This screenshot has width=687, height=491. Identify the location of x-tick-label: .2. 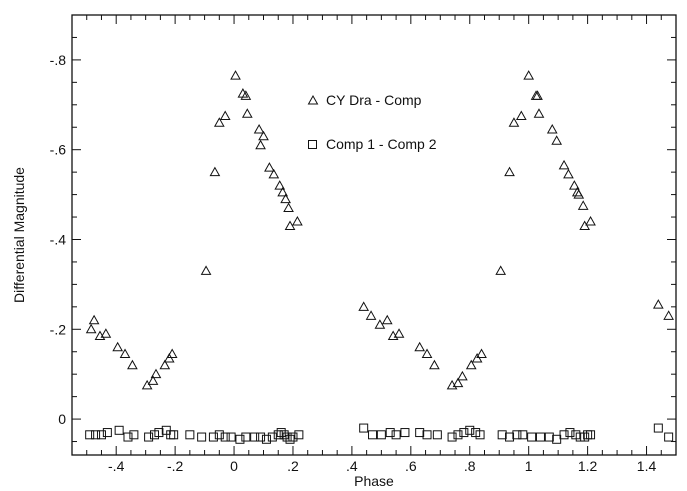
(293, 466).